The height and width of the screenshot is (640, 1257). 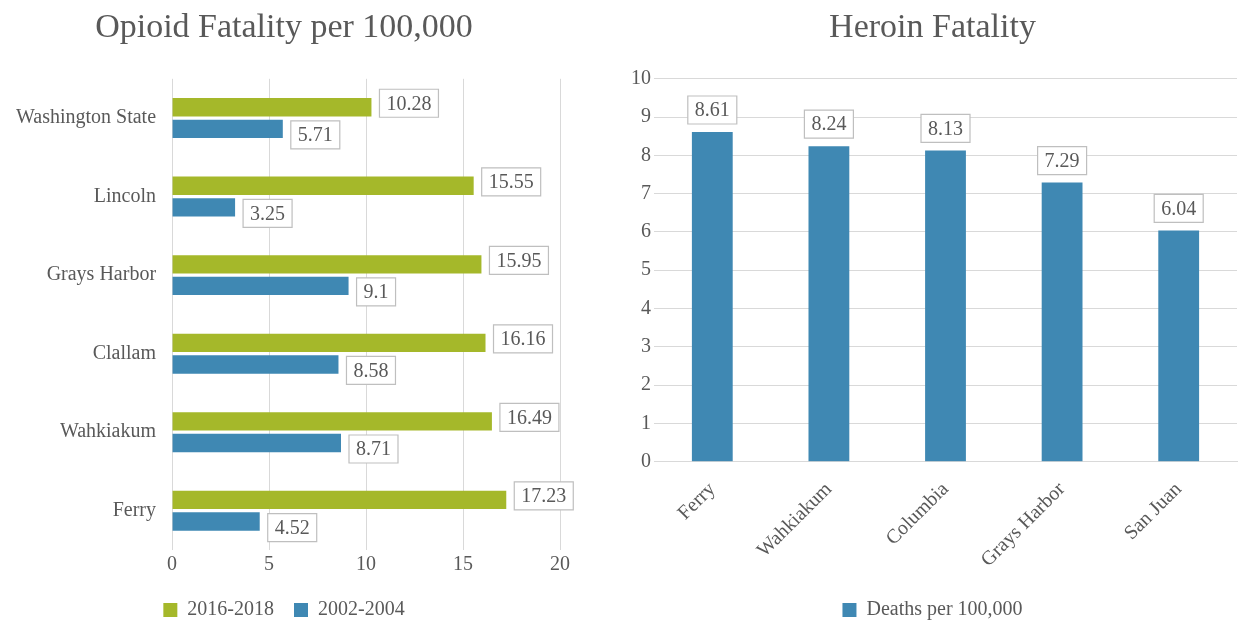 What do you see at coordinates (268, 212) in the screenshot?
I see `data-label: 3.25` at bounding box center [268, 212].